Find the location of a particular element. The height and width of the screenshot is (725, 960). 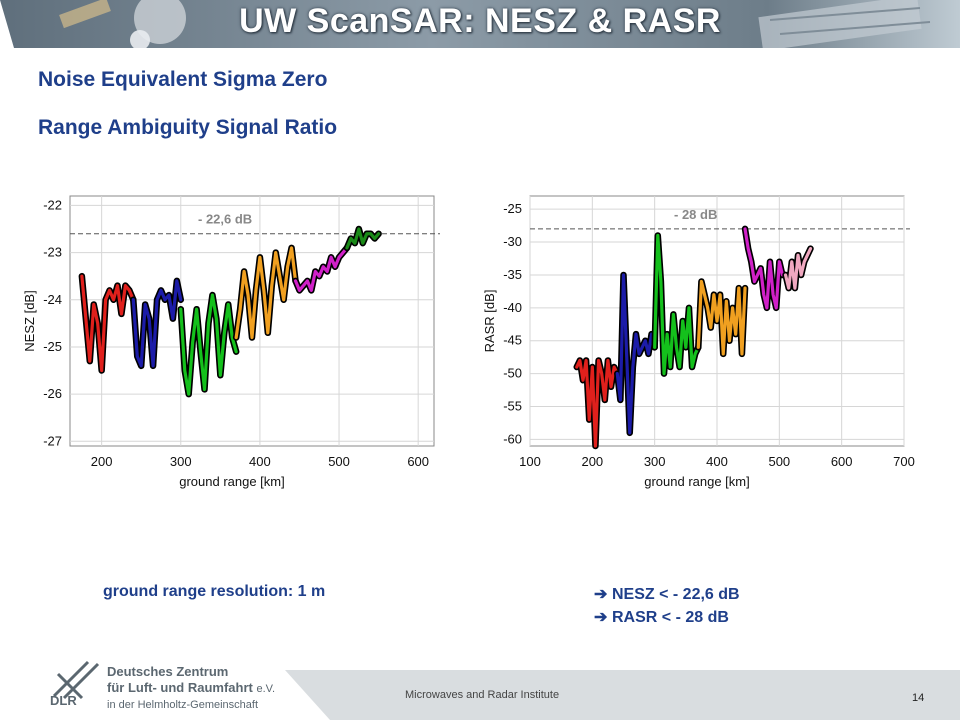

footer is located at coordinates (480, 680).